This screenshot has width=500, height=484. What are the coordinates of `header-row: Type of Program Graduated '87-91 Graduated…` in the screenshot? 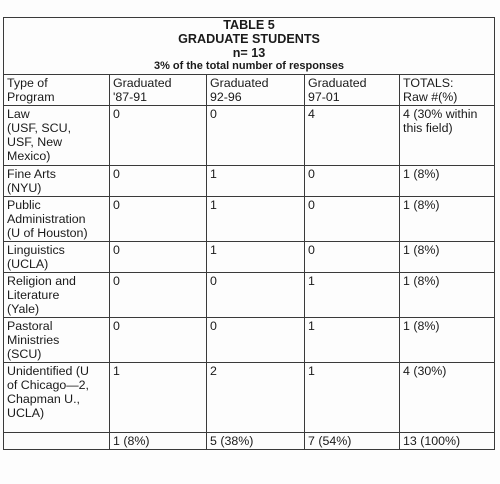 It's located at (249, 90).